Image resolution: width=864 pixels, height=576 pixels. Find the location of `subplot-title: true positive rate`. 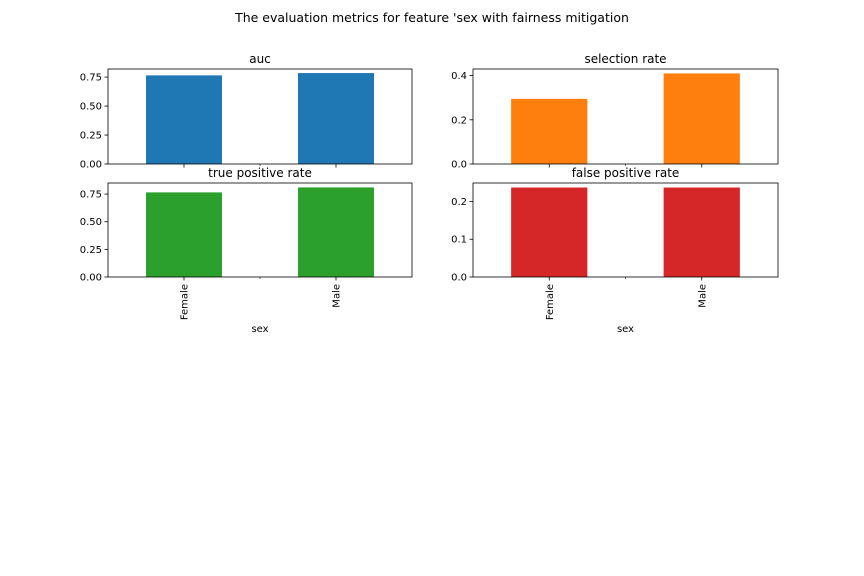

subplot-title: true positive rate is located at coordinates (260, 173).